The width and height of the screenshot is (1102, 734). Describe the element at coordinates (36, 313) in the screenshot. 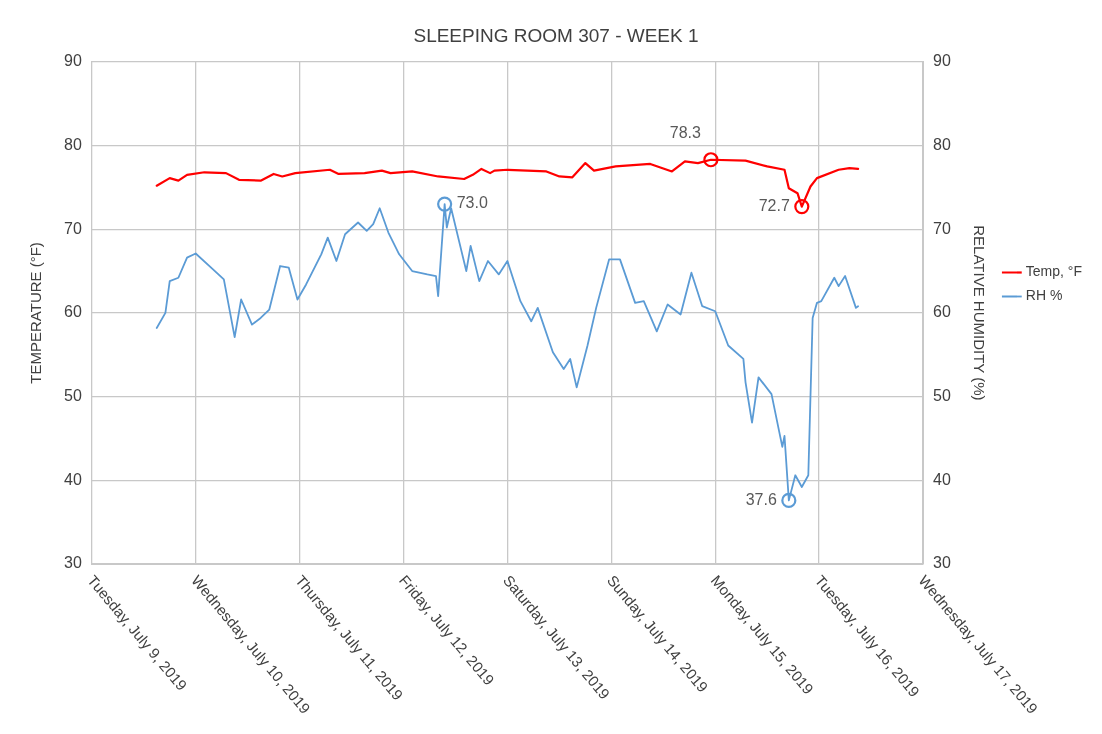

I see `y-axis-title: TEMPERATURE (°F)` at that location.